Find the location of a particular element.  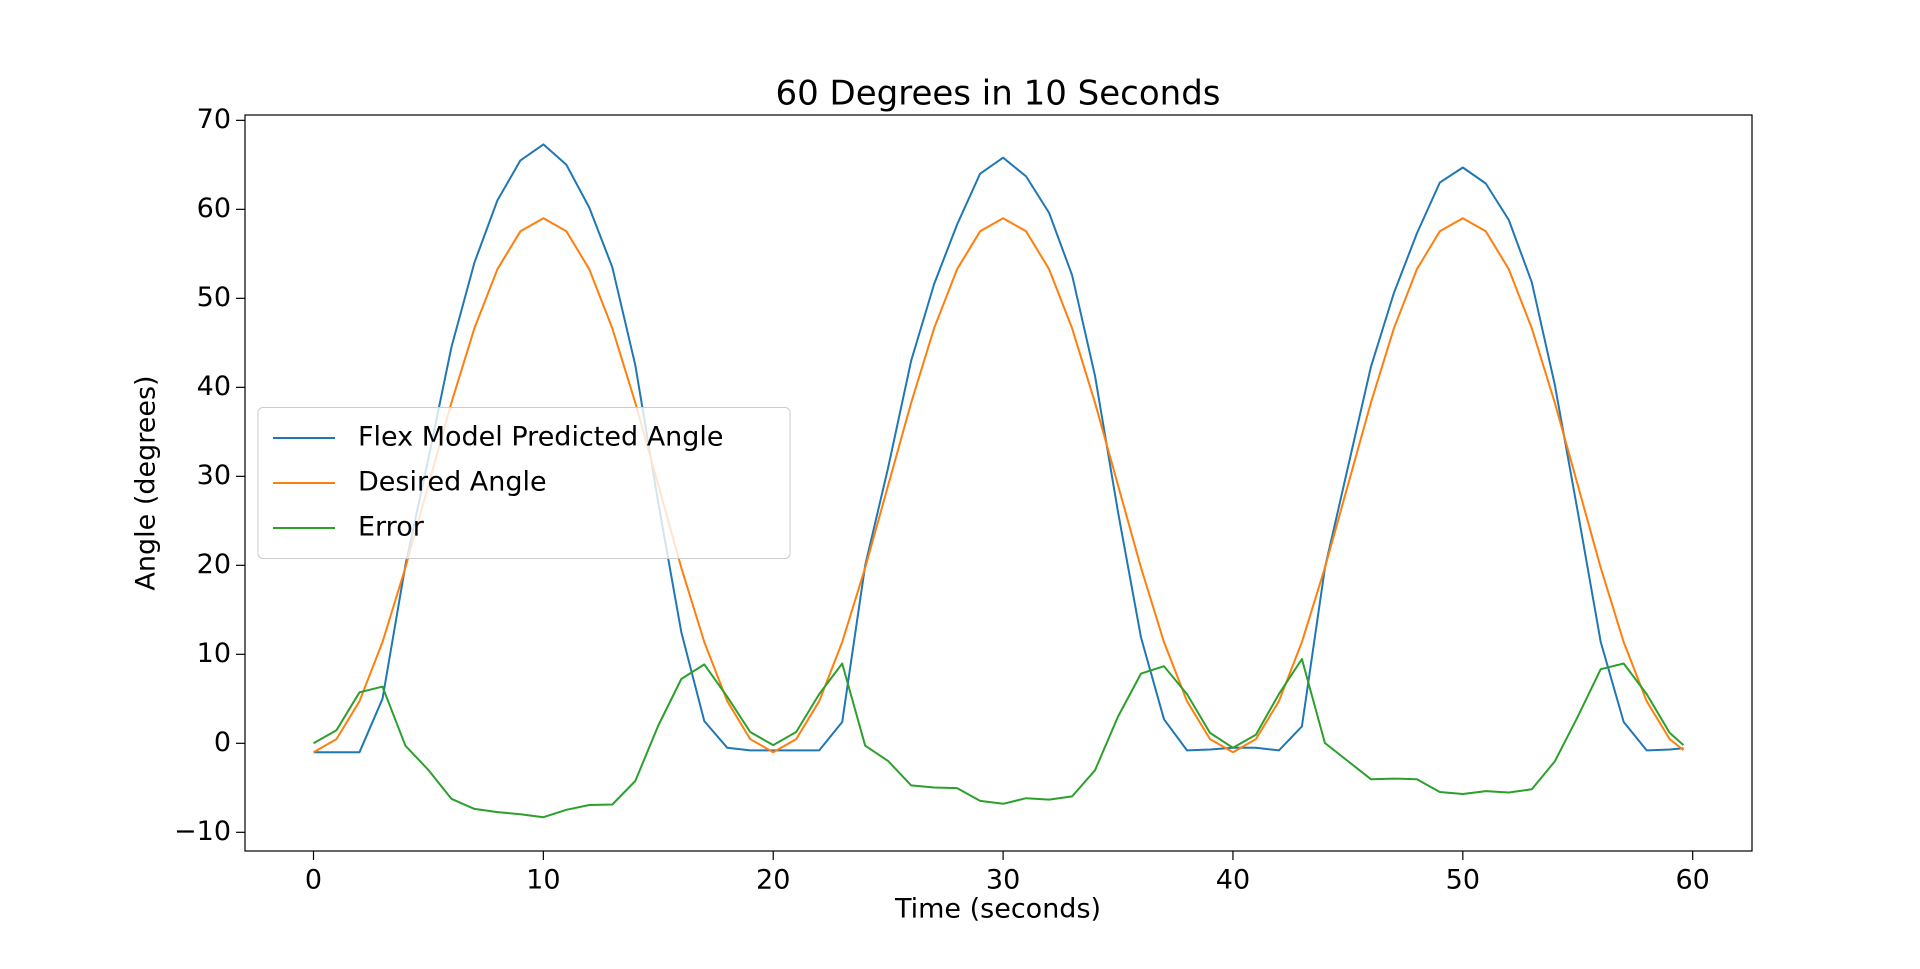

legend-box is located at coordinates (524, 483).